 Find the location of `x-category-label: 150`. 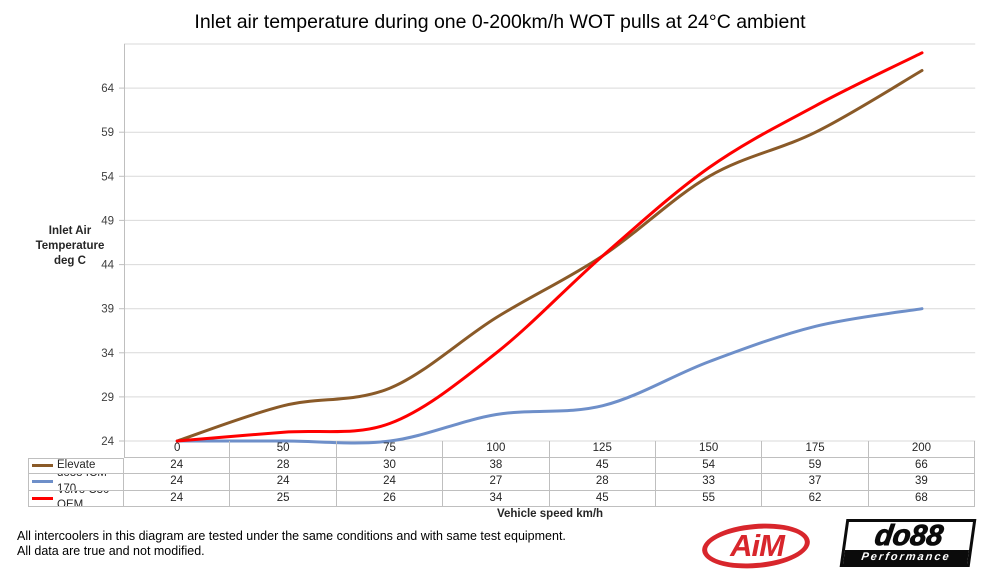

x-category-label: 150 is located at coordinates (709, 449).